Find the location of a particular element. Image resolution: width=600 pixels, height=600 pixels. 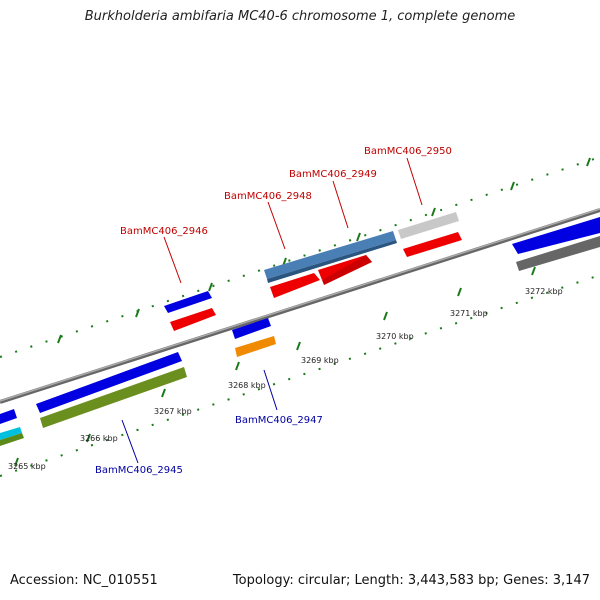

gene-label: BamMC406_2949 is located at coordinates (333, 174).